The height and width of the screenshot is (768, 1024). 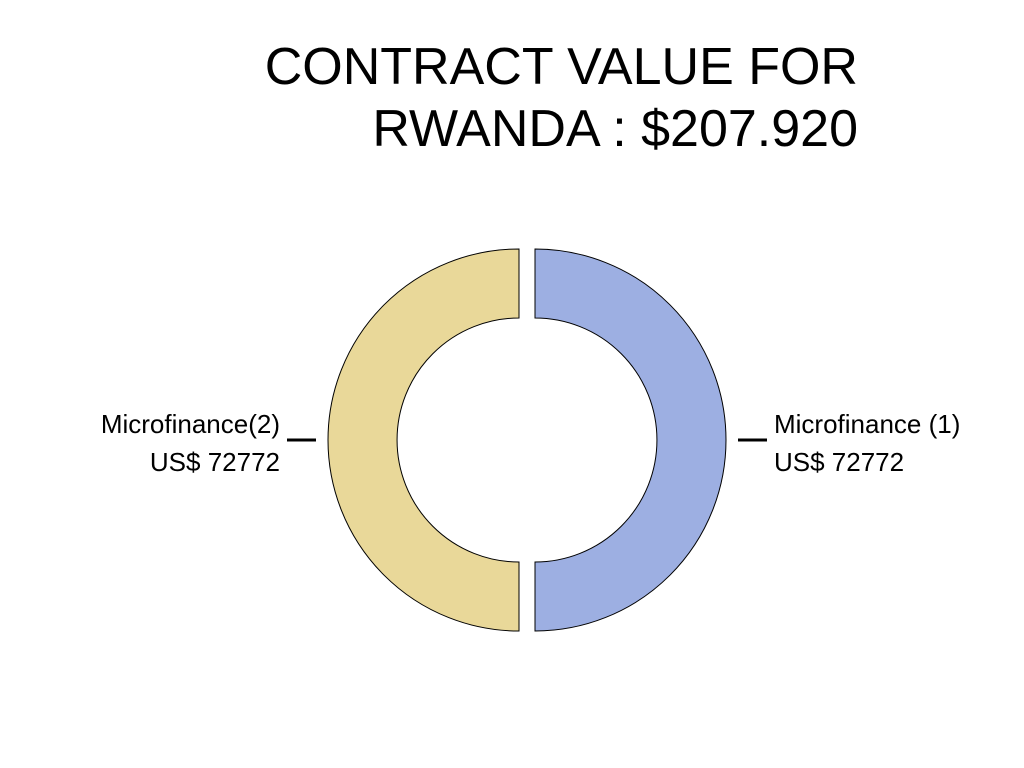 What do you see at coordinates (561, 98) in the screenshot?
I see `chart-title: CONTRACT VALUE FOR RWANDA : $207.920` at bounding box center [561, 98].